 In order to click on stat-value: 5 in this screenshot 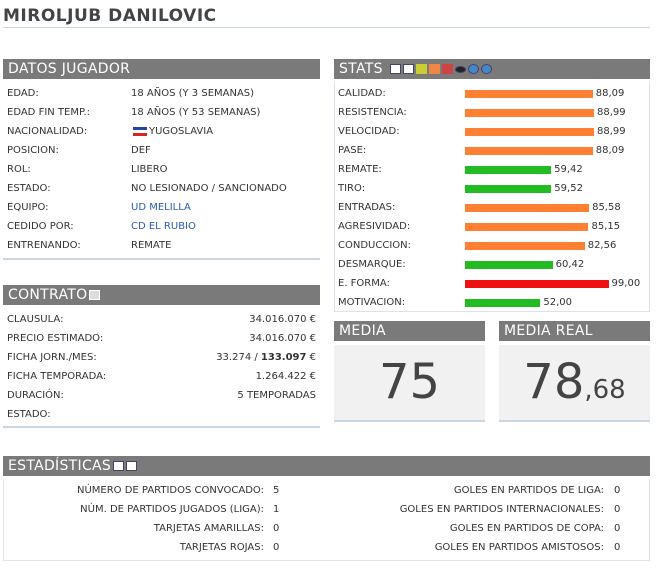, I will do `click(276, 490)`.